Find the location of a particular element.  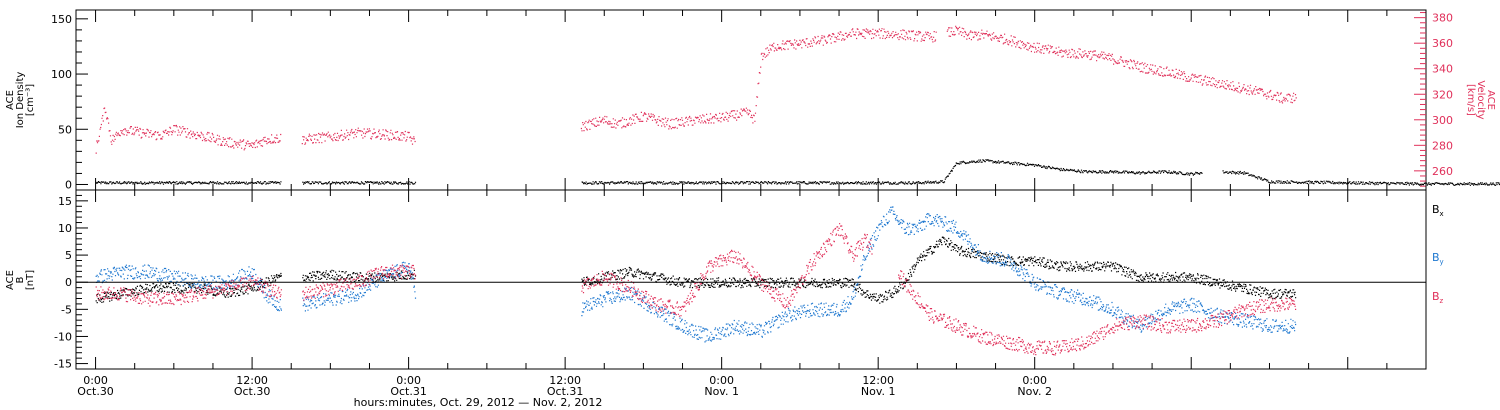

velocity-axis-tick-label: 300 is located at coordinates (1442, 120).